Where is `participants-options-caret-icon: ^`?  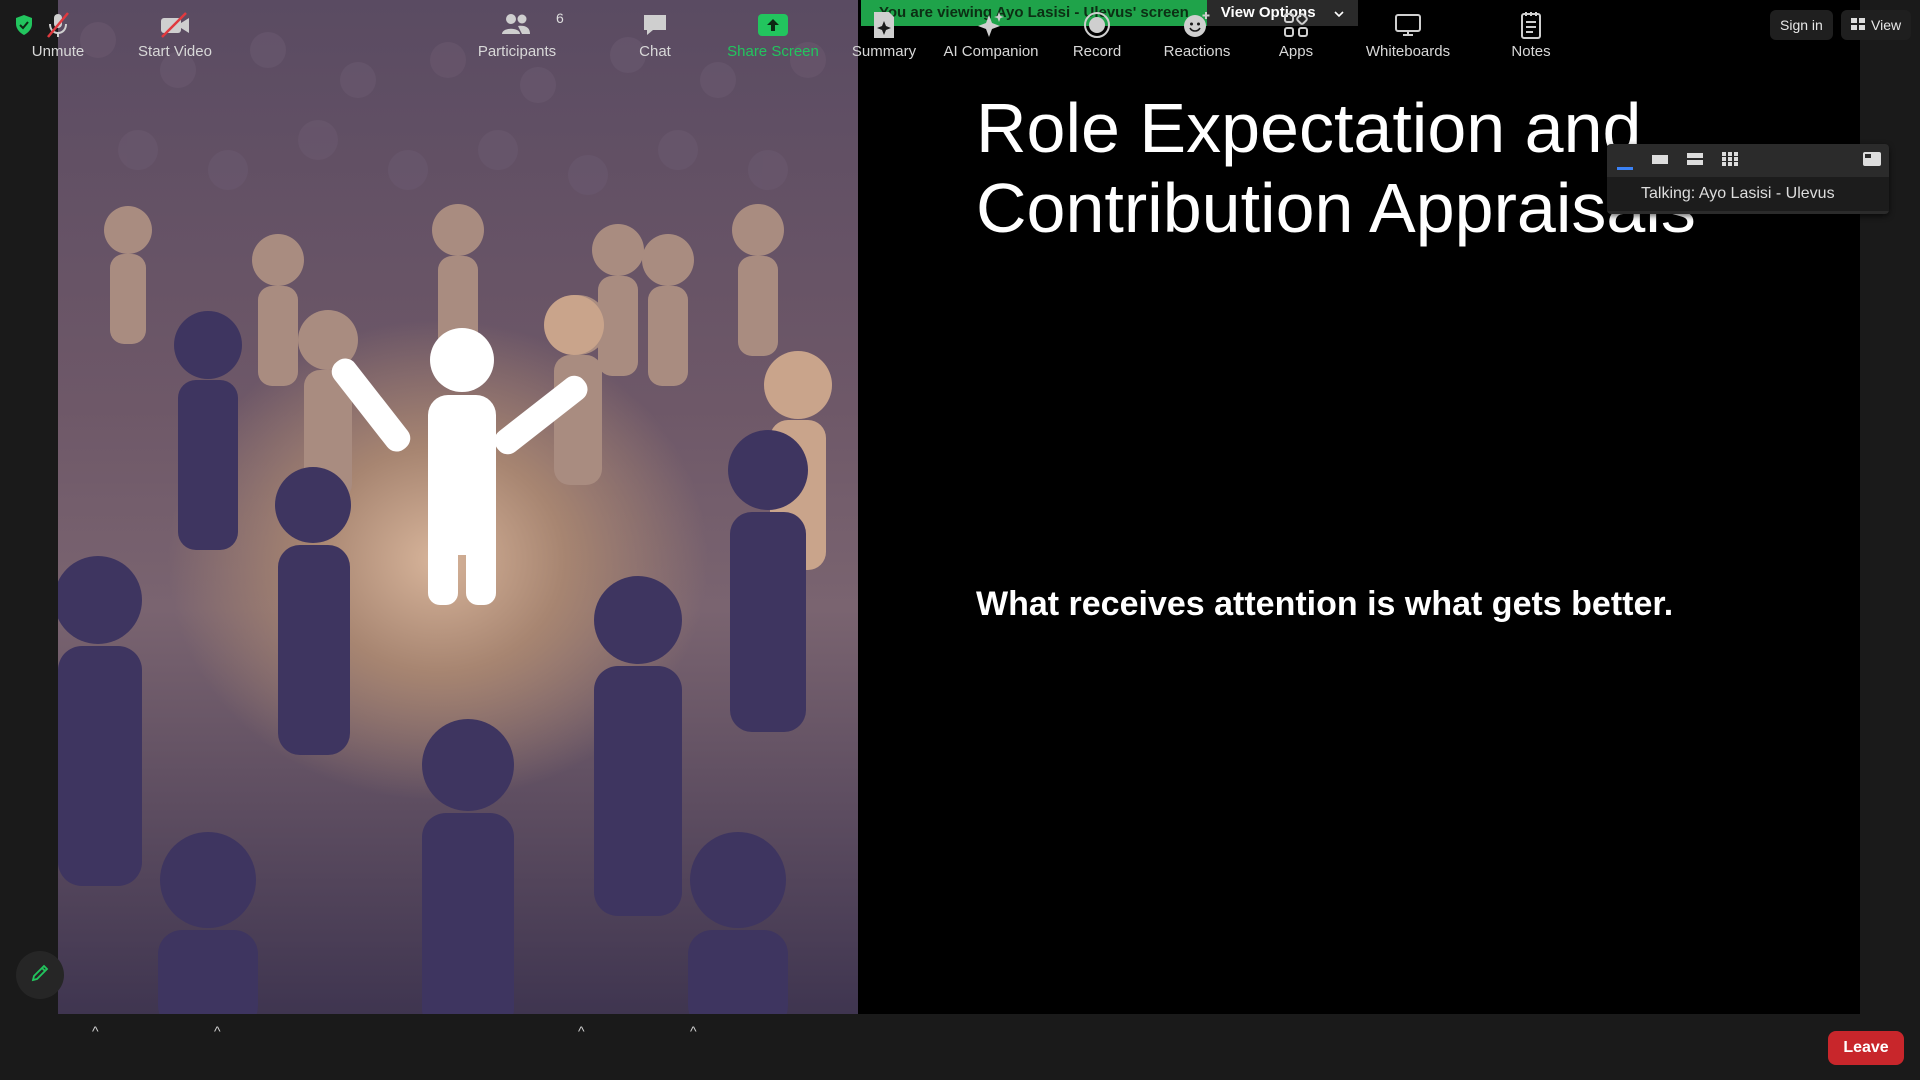 participants-options-caret-icon: ^ is located at coordinates (581, 1031).